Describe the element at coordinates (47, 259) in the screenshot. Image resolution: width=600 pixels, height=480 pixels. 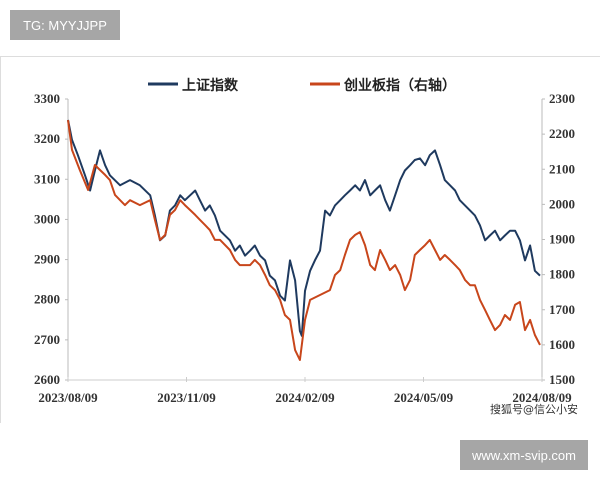
I see `left-tick-label: 2900` at that location.